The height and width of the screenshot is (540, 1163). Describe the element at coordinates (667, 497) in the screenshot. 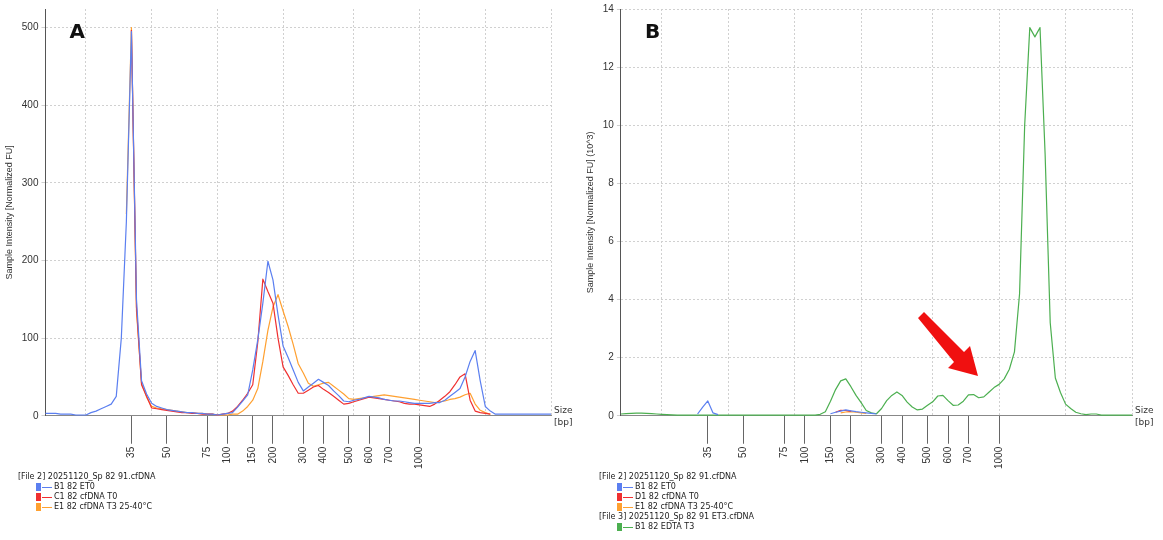

I see `legend-label: D1 82 cfDNA T0` at that location.